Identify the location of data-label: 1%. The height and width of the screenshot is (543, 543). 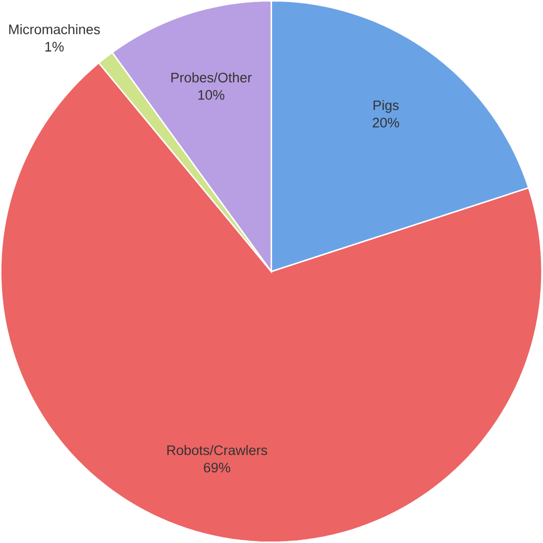
(55, 47).